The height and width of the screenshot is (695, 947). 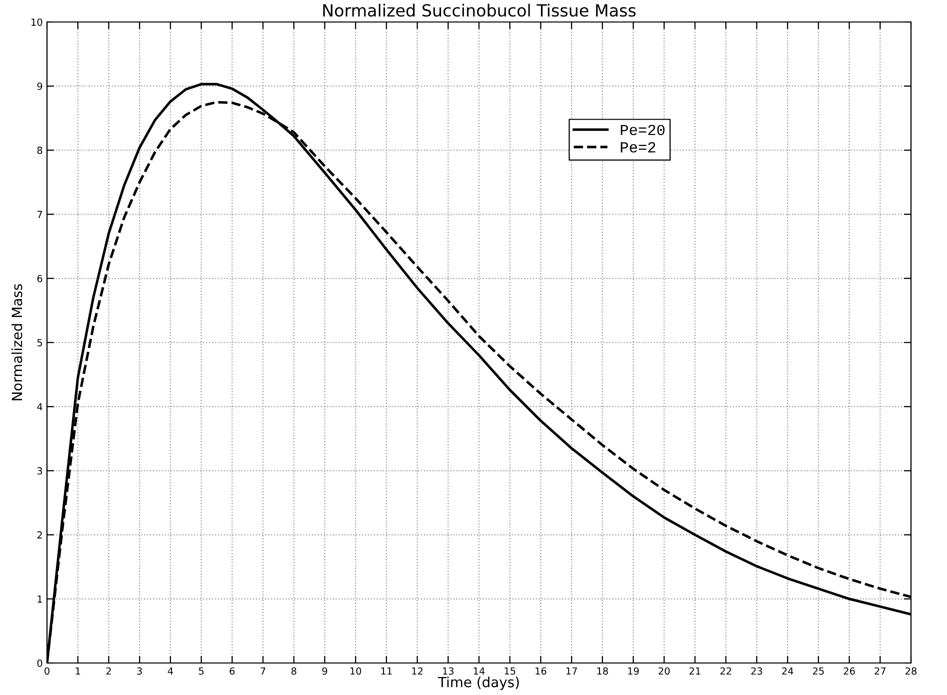 What do you see at coordinates (417, 671) in the screenshot?
I see `x-tick-label: 12` at bounding box center [417, 671].